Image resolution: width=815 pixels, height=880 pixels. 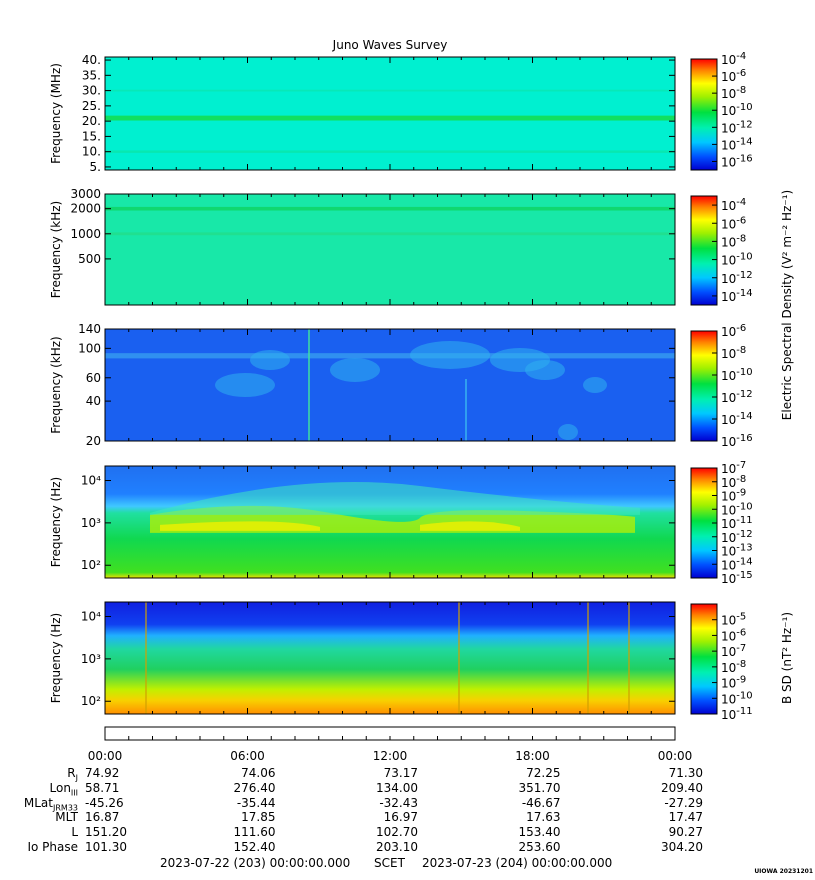 What do you see at coordinates (390, 249) in the screenshot?
I see `spectrogram-hfr-low` at bounding box center [390, 249].